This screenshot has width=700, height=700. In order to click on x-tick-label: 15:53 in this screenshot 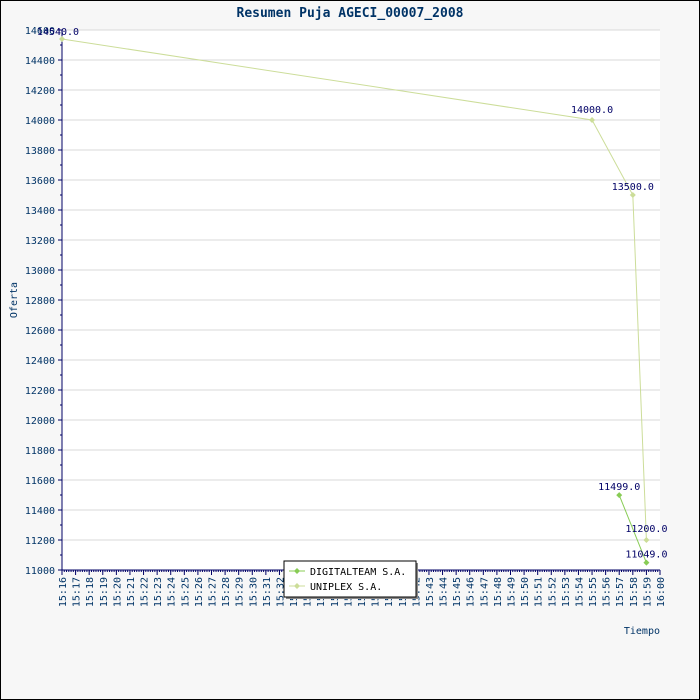, I will do `click(566, 592)`.